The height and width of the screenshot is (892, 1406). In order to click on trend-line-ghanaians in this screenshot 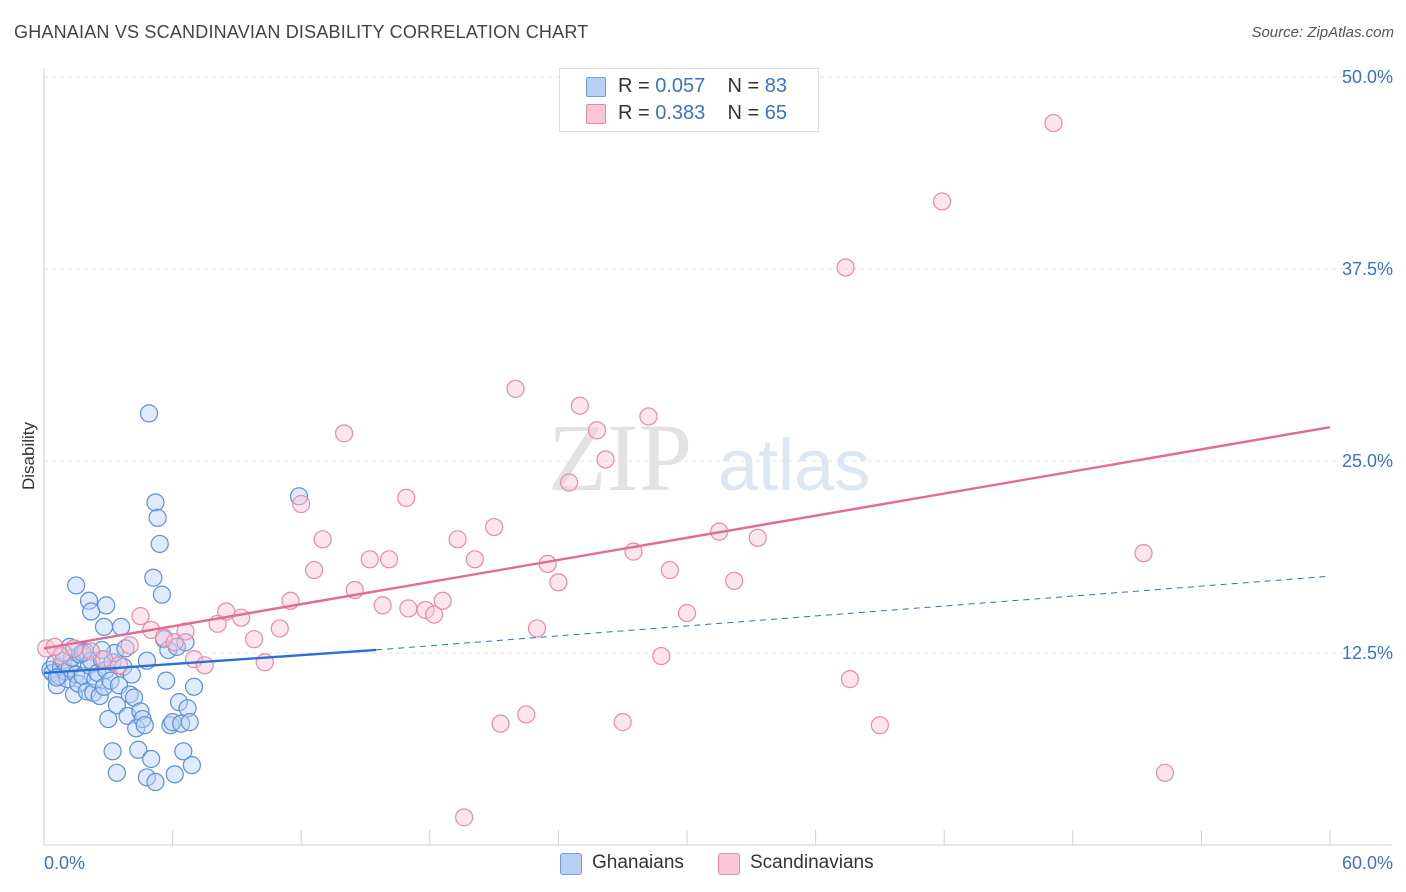, I will do `click(210, 661)`.